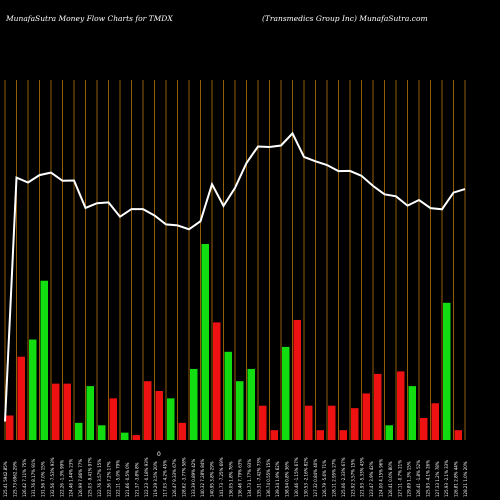  What do you see at coordinates (249, 478) in the screenshot?
I see `x-tick-label: 134.73 1.77% 93%` at bounding box center [249, 478].